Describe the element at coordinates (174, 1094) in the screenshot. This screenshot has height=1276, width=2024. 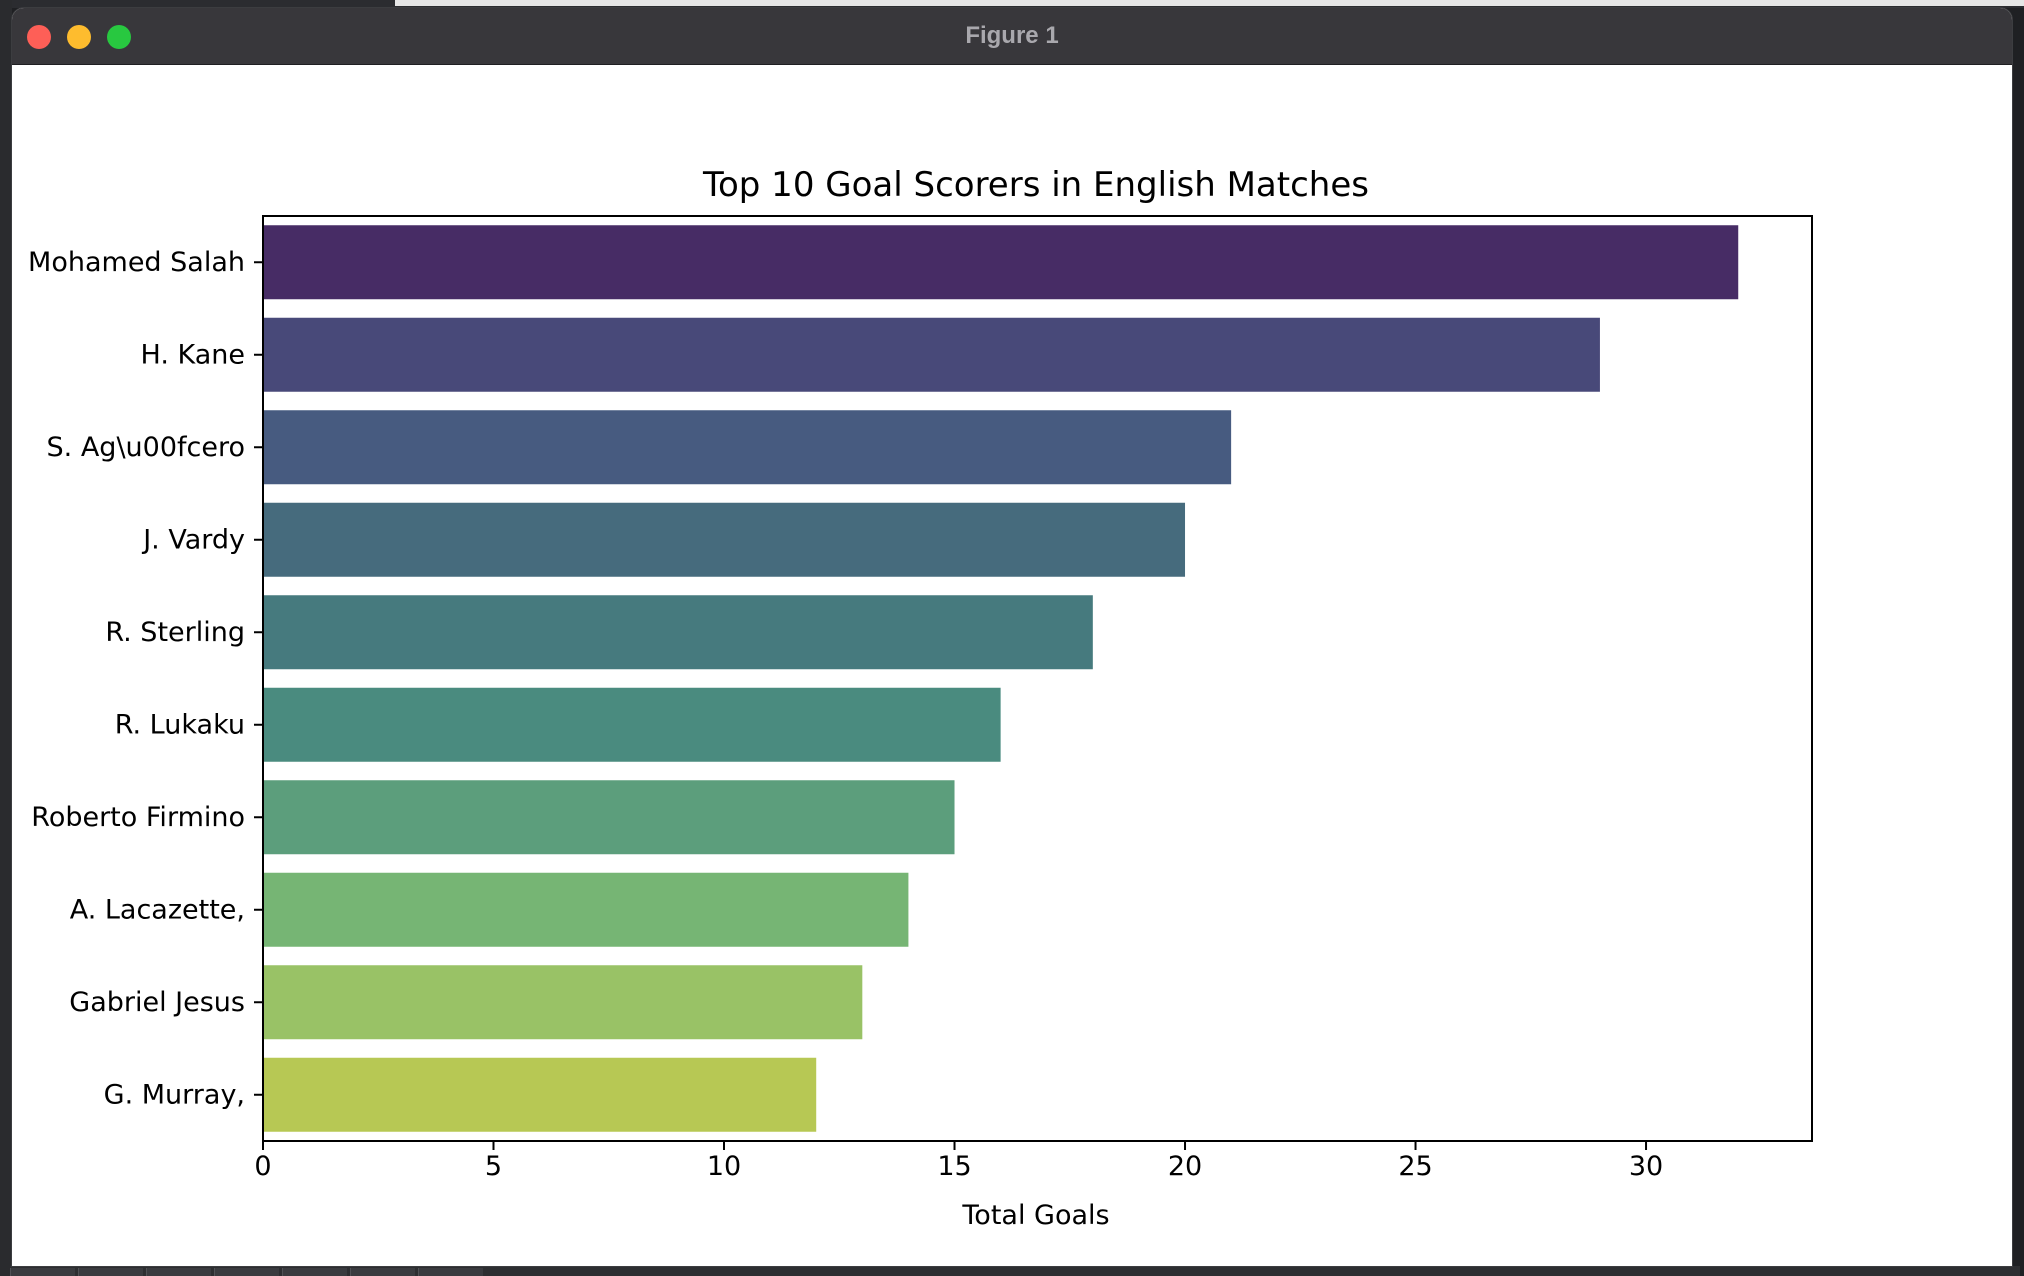
I see `y-tick-label: G. Murray,` at that location.